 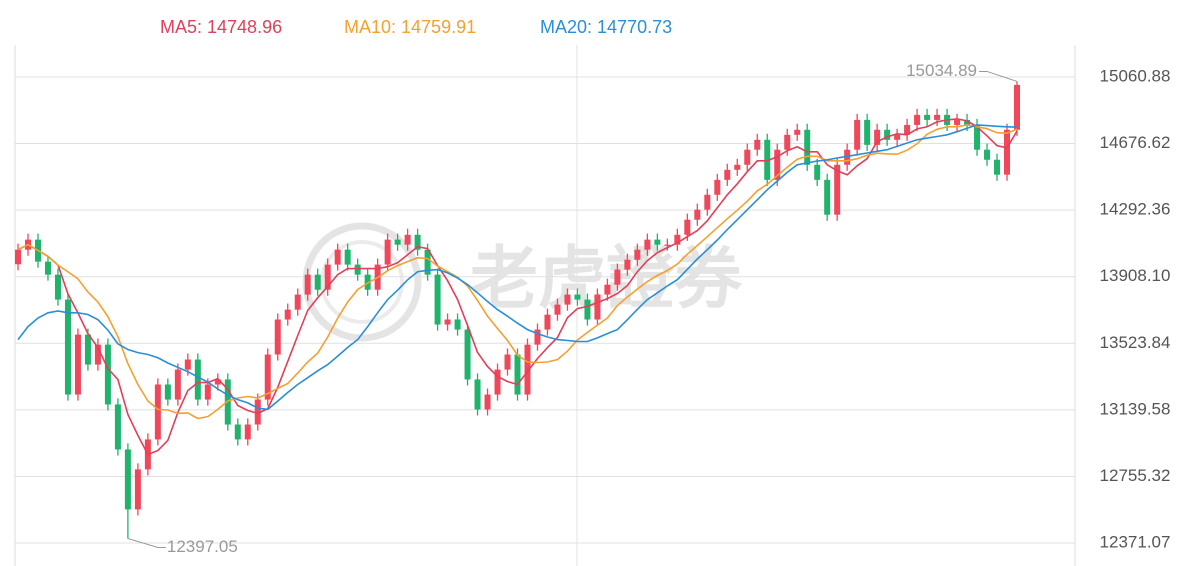 What do you see at coordinates (606, 27) in the screenshot?
I see `legend-entry: MA20: 14770.73` at bounding box center [606, 27].